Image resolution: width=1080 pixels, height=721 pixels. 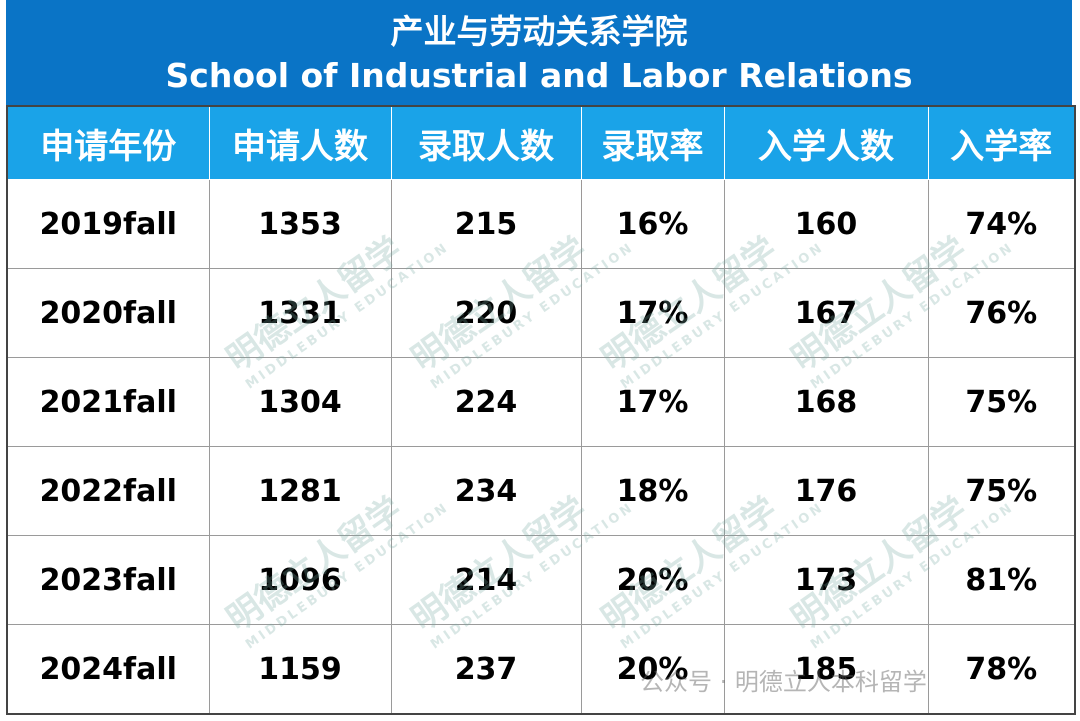 What do you see at coordinates (300, 402) in the screenshot?
I see `table-cell: 1304` at bounding box center [300, 402].